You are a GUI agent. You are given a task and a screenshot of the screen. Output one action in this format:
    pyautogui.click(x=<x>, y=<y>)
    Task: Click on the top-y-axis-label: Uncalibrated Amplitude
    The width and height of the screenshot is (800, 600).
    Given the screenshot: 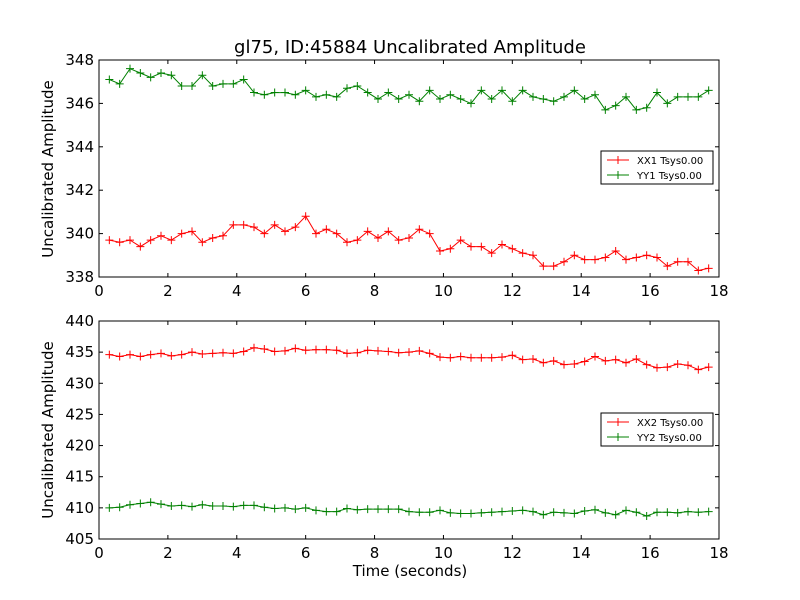 What is the action you would take?
    pyautogui.click(x=48, y=168)
    